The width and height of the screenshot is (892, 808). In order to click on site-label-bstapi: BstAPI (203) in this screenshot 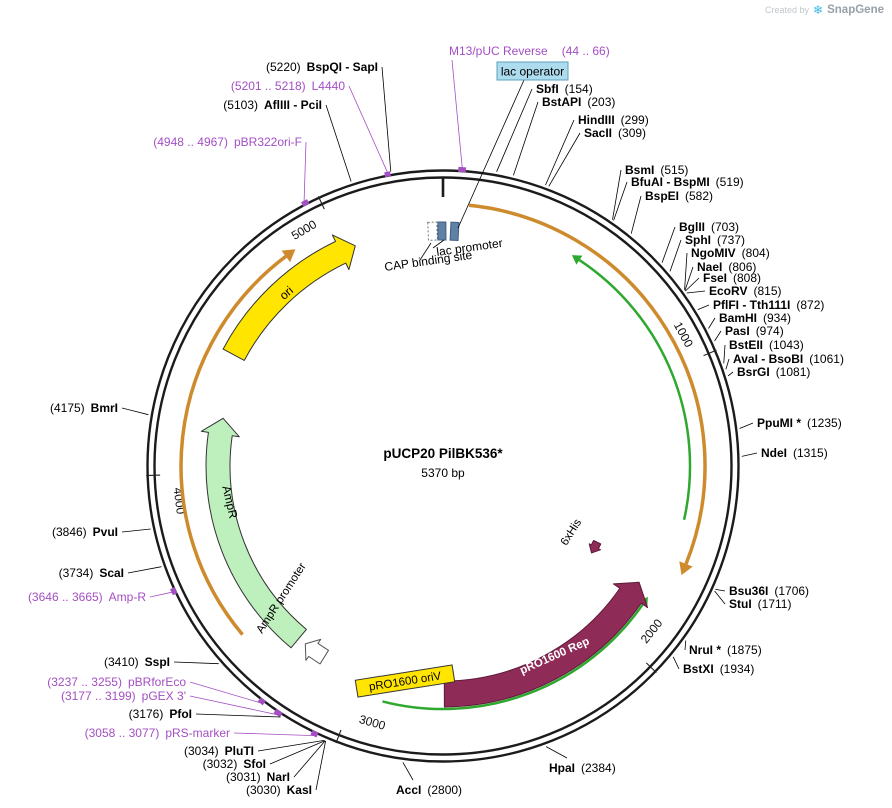, I will do `click(578, 102)`.